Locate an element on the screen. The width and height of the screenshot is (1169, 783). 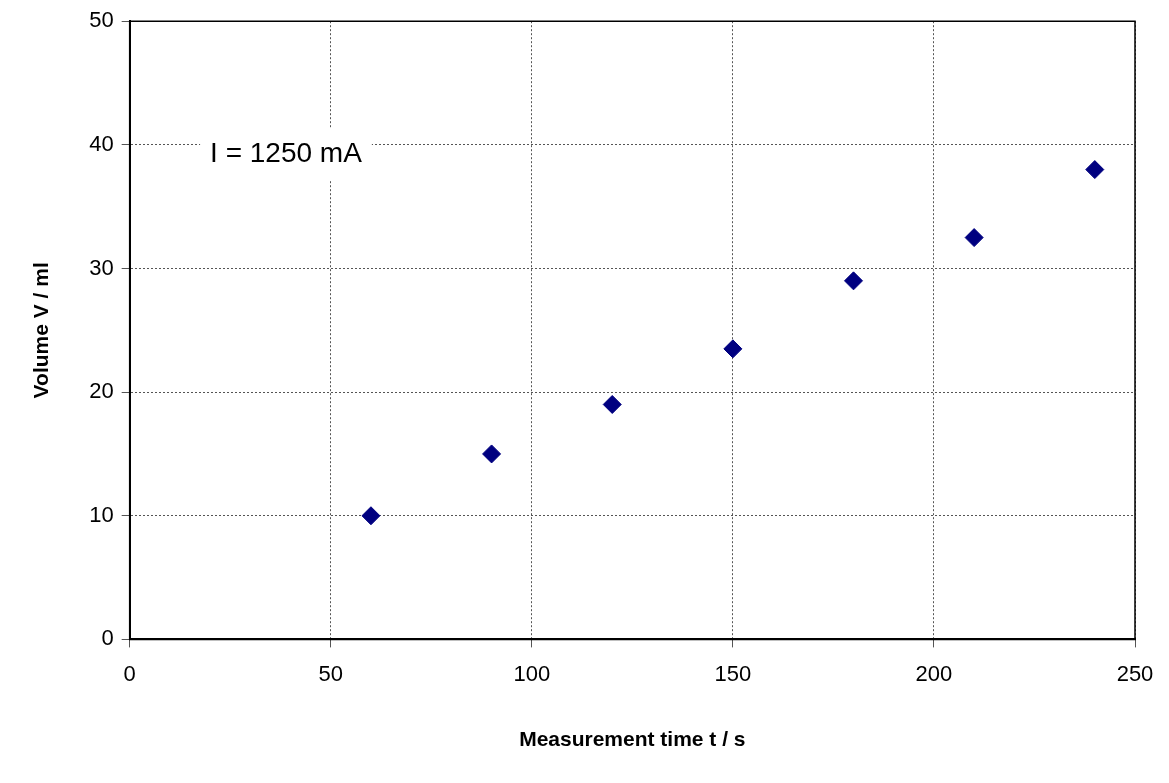
x-axis-title: Measurement time t / s is located at coordinates (632, 739).